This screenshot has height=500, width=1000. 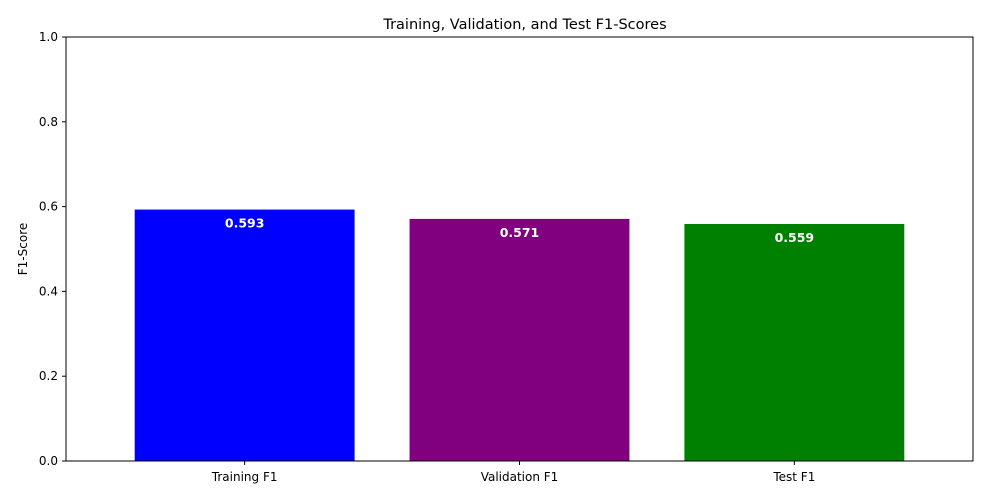 I want to click on y-tick-label: 1.0, so click(x=48, y=37).